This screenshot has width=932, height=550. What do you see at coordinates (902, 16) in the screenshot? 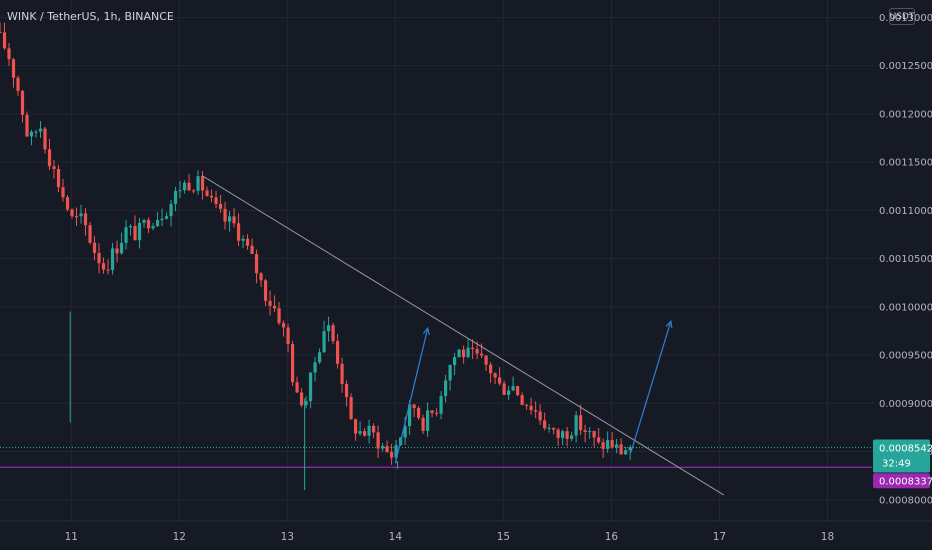
I see `currency-button: USDT` at bounding box center [902, 16].